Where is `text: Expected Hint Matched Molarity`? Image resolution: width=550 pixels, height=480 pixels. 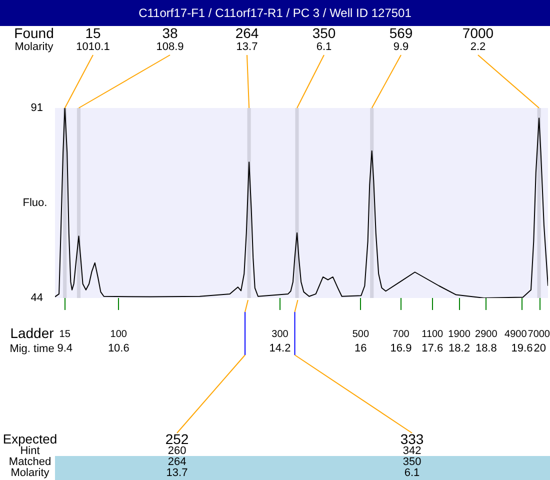
text: Expected Hint Matched Molarity is located at coordinates (30, 456).